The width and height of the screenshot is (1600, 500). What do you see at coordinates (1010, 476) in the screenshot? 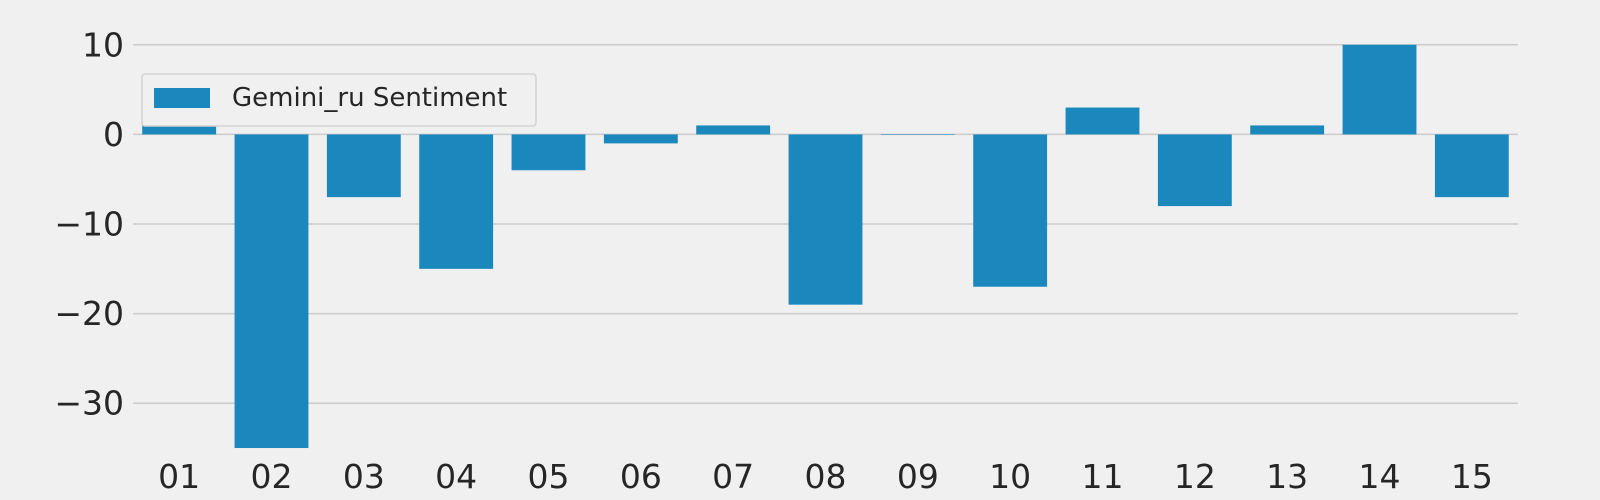
I see `x-tick-label: 10` at bounding box center [1010, 476].